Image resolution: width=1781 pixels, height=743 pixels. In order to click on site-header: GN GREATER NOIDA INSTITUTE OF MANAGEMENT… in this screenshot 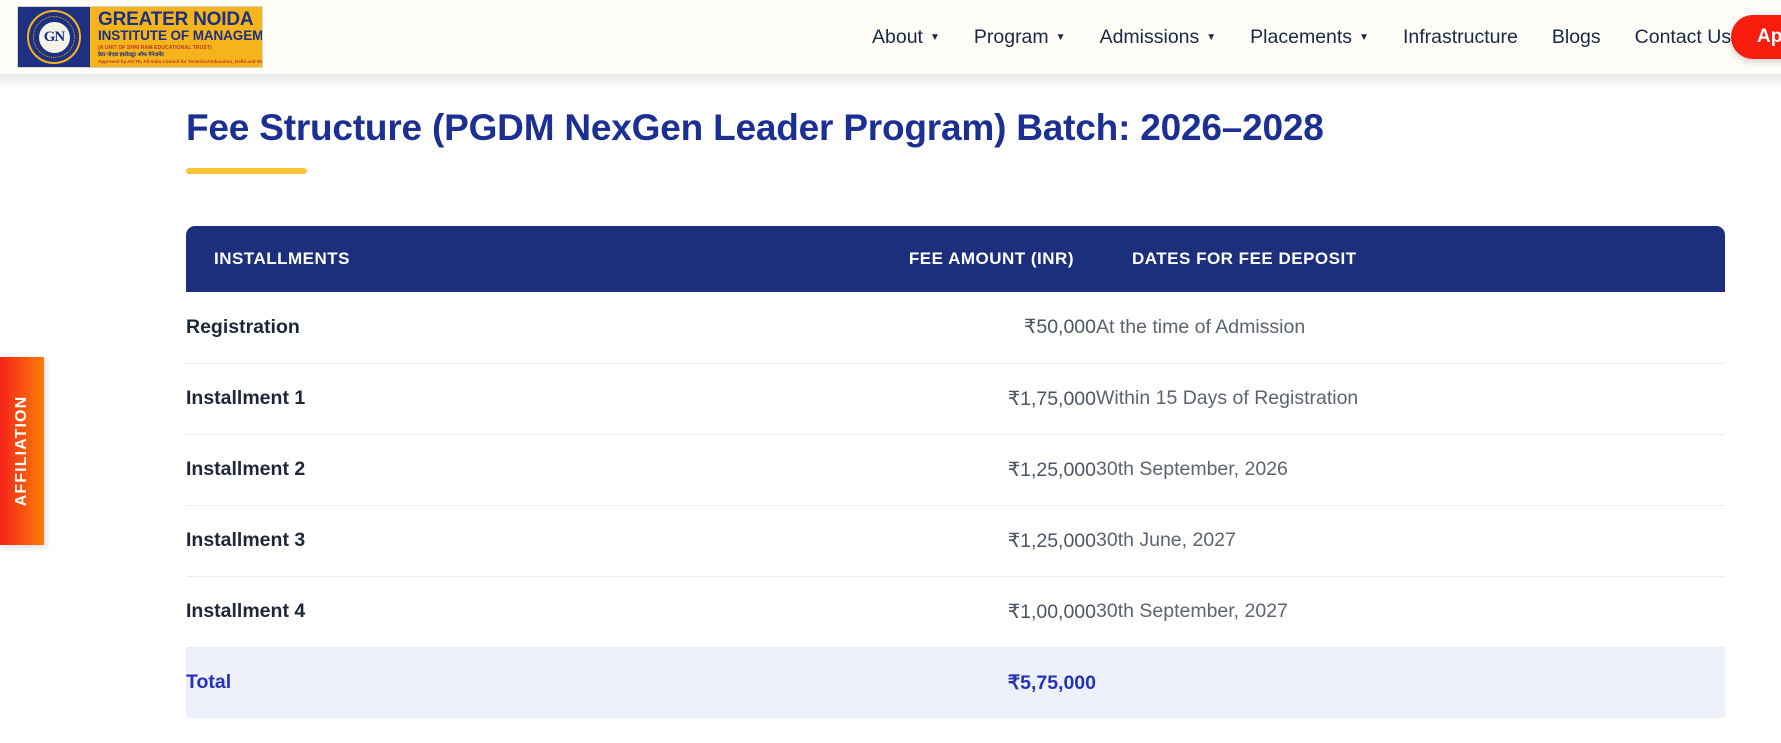, I will do `click(890, 37)`.